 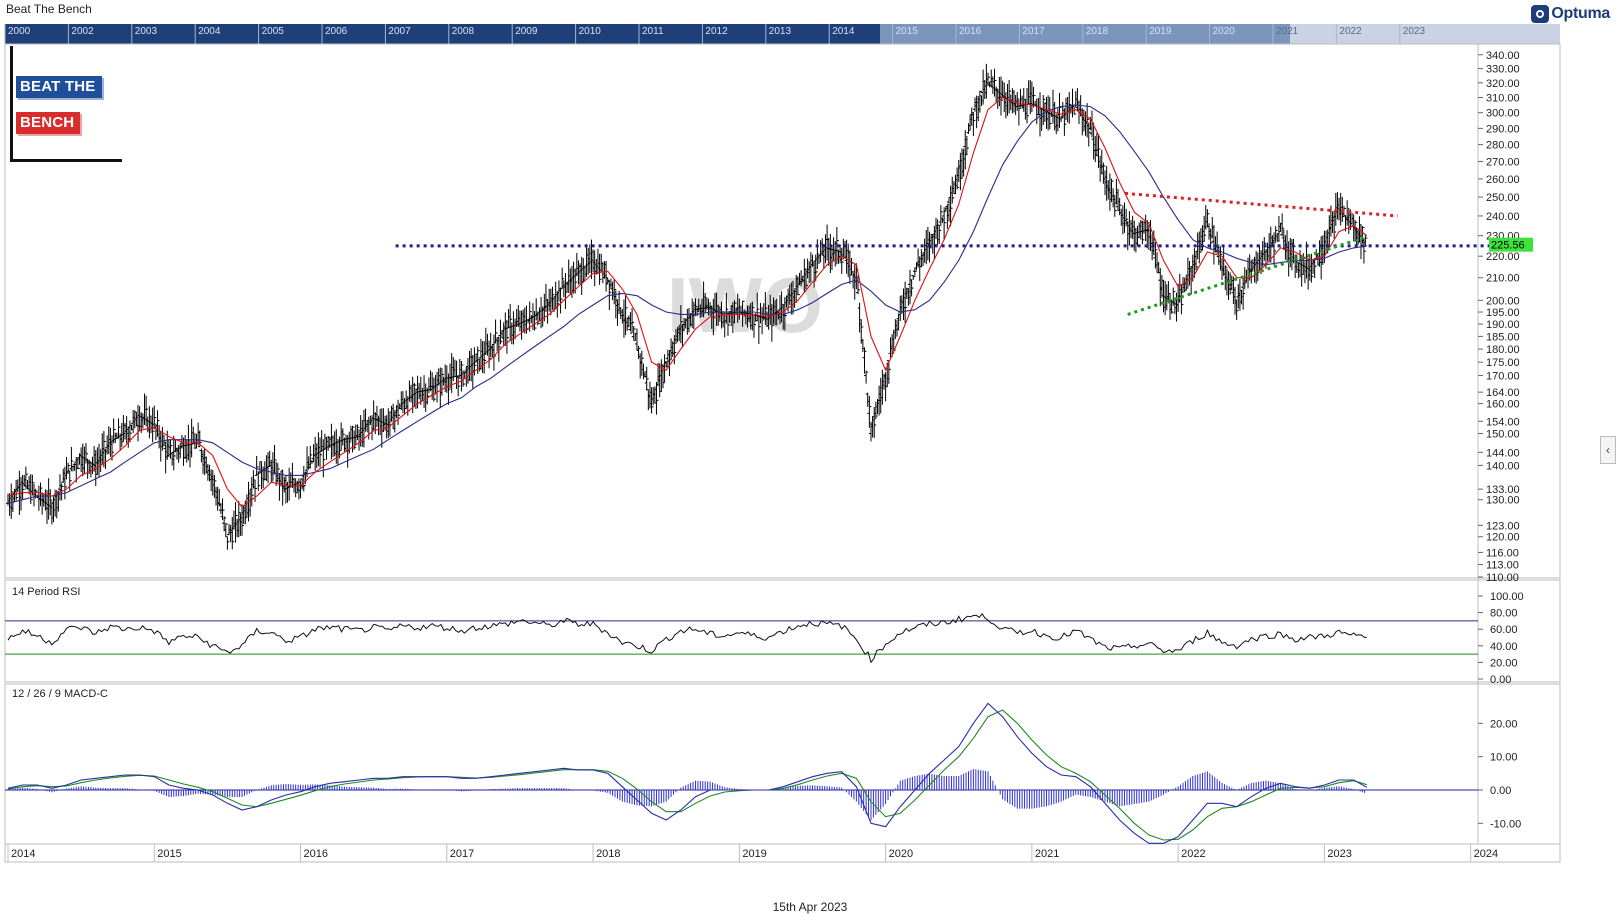 I want to click on rsi-tick-label: 20.00, so click(x=1504, y=663).